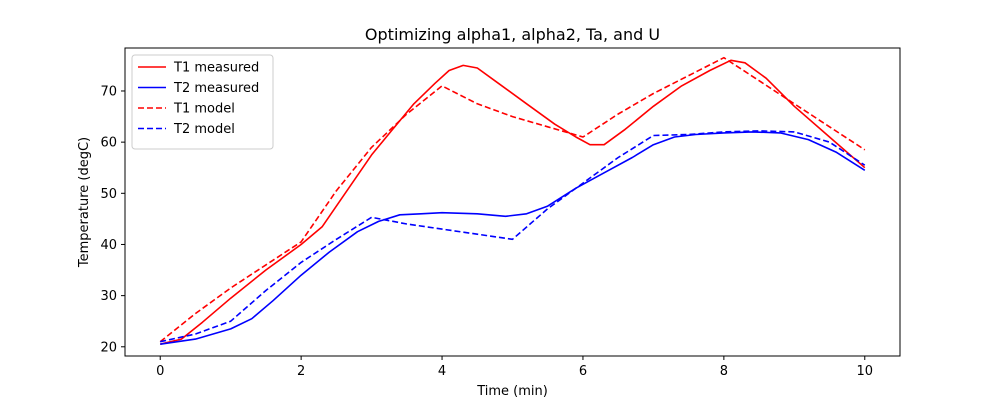  I want to click on legend-label: T2 measured, so click(216, 88).